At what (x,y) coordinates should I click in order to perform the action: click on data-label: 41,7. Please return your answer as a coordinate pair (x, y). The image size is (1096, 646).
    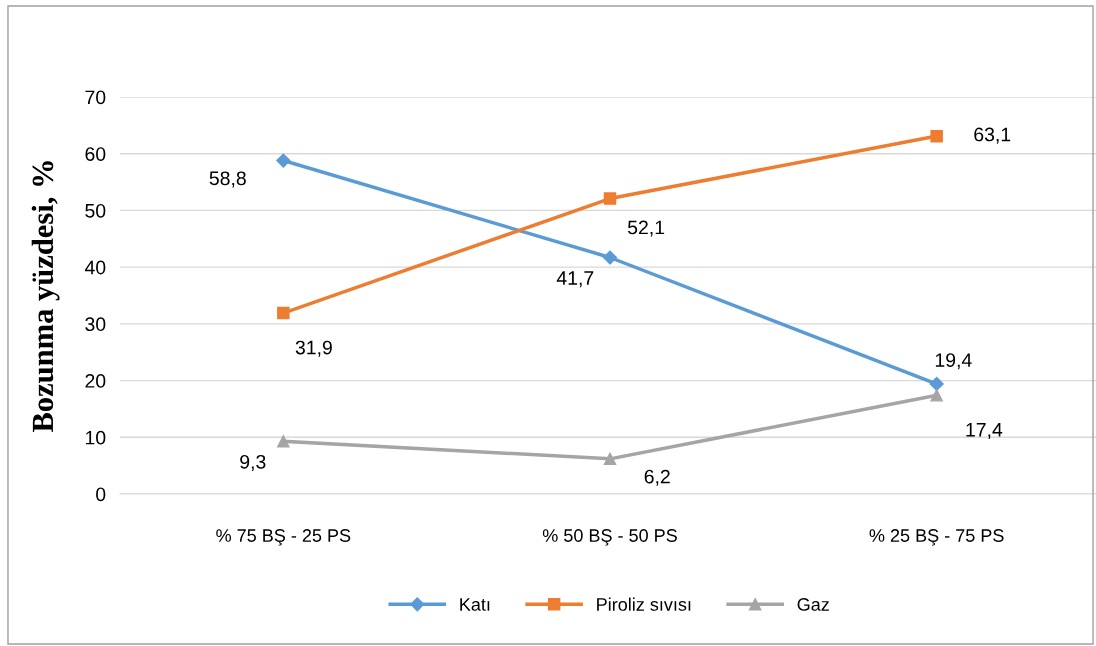
    Looking at the image, I should click on (575, 279).